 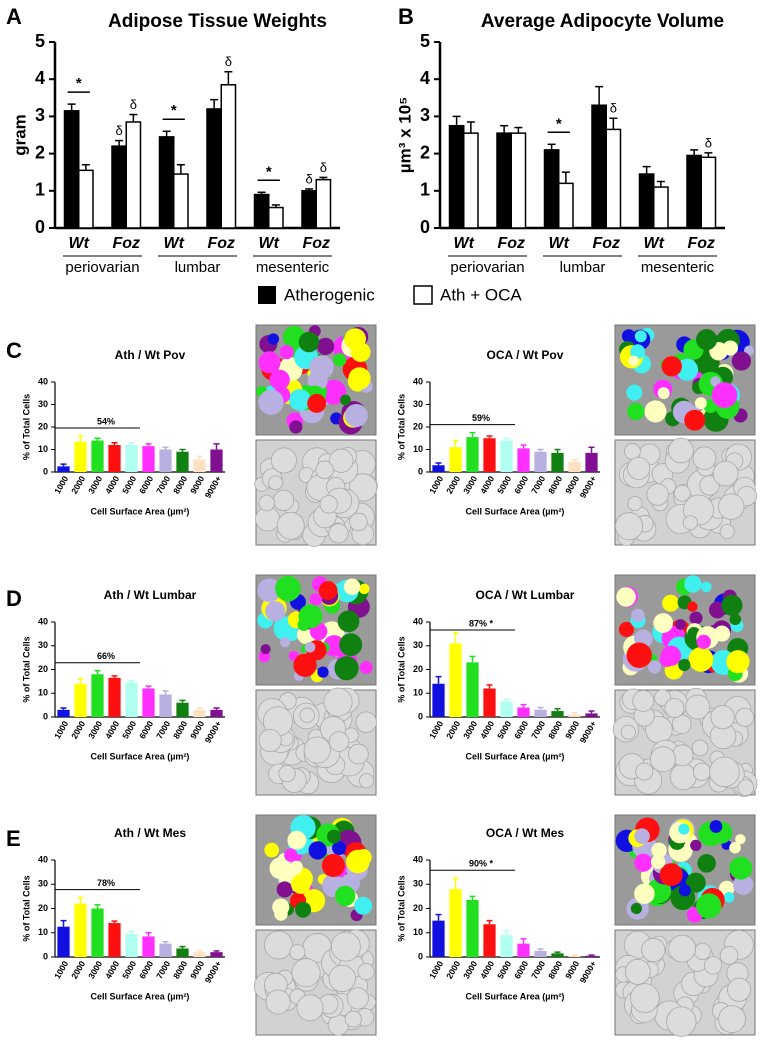 I want to click on y-axis-label: µm³ x 10⁵, so click(x=404, y=135).